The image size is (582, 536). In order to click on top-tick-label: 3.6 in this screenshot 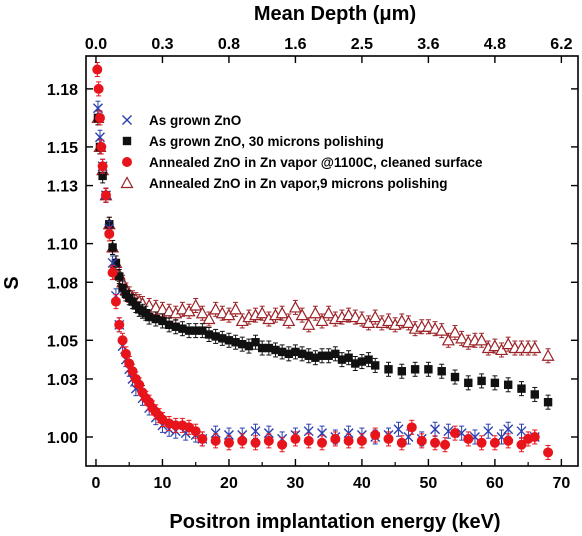, I will do `click(428, 44)`.